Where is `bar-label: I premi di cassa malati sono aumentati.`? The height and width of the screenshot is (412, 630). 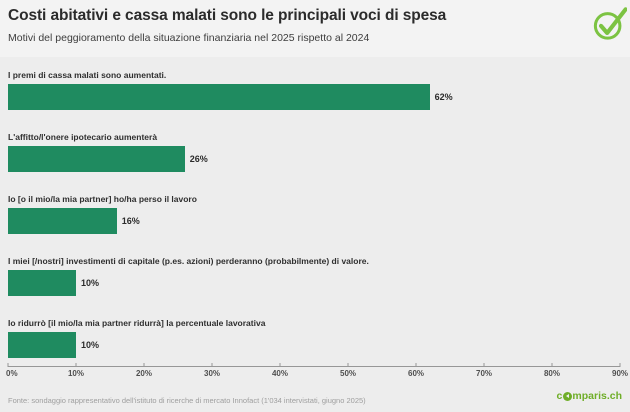 bar-label: I premi di cassa malati sono aumentati. is located at coordinates (87, 75).